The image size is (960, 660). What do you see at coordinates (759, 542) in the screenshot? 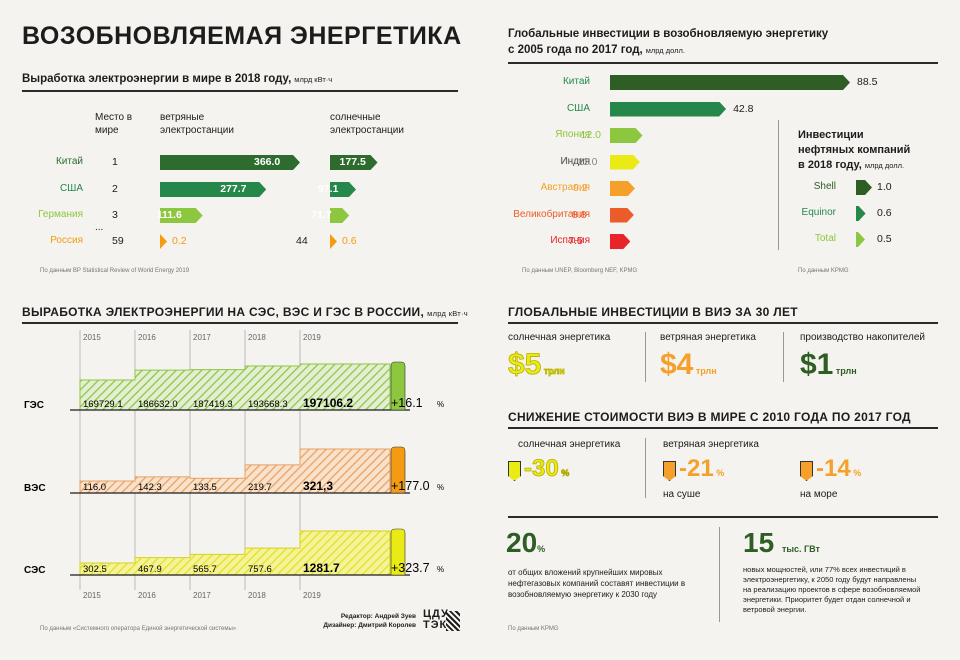
I see `fact2-number: 15` at bounding box center [759, 542].